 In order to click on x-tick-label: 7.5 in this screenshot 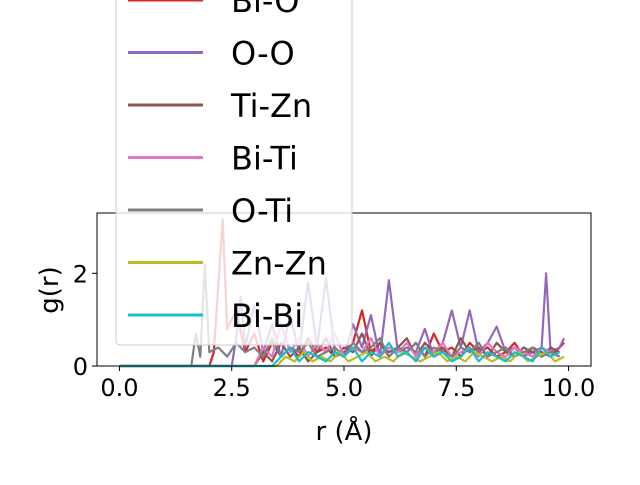, I will do `click(456, 388)`.